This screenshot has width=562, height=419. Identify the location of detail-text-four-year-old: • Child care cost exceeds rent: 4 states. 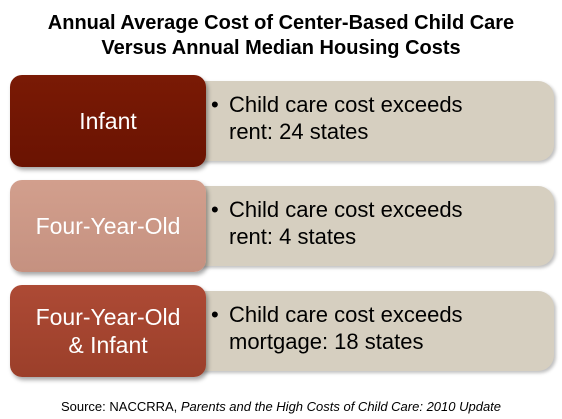
(380, 223).